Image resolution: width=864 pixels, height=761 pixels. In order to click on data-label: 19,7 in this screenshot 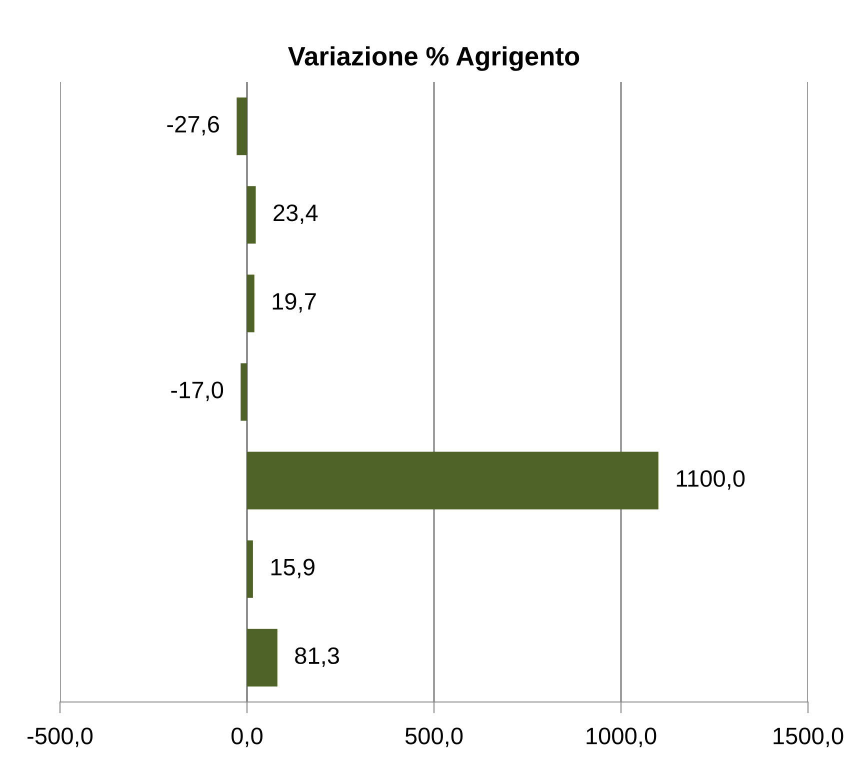, I will do `click(294, 303)`.